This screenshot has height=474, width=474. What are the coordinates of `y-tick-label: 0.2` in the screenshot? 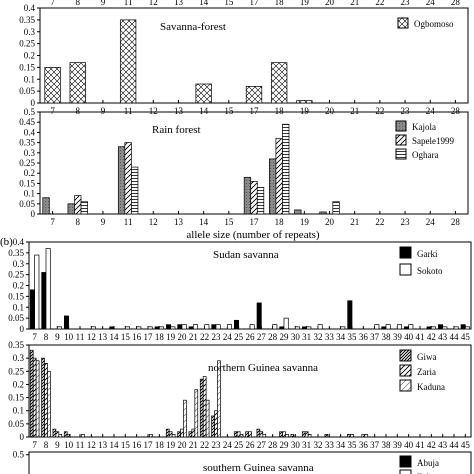 It's located at (29, 56).